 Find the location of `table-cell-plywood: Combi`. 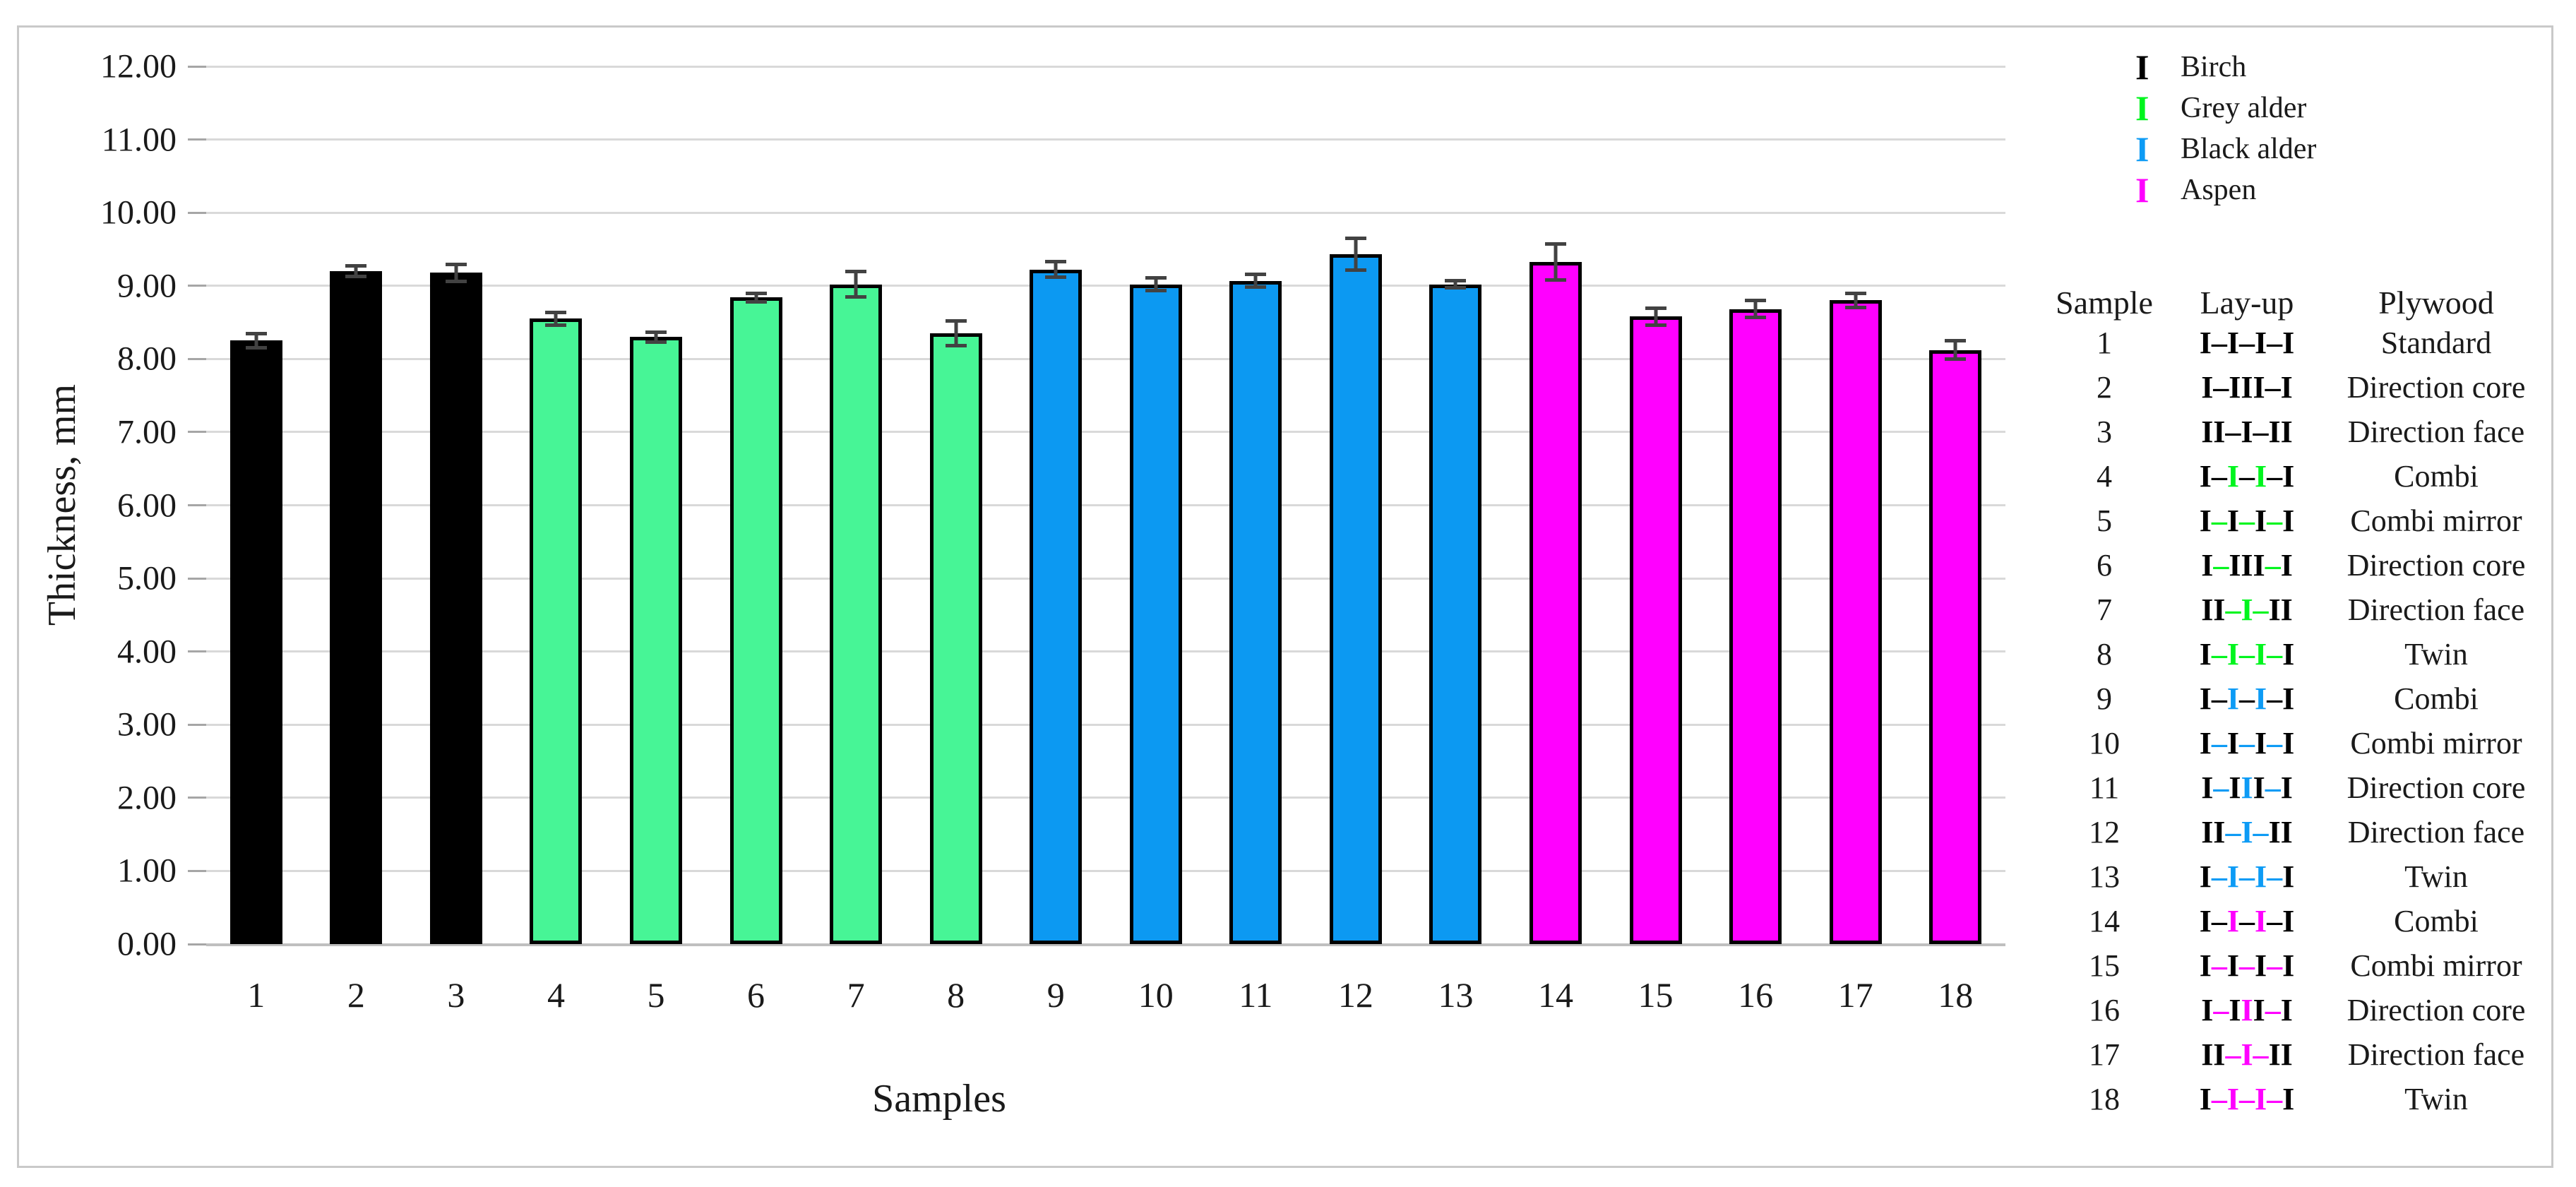

table-cell-plywood: Combi is located at coordinates (2436, 698).